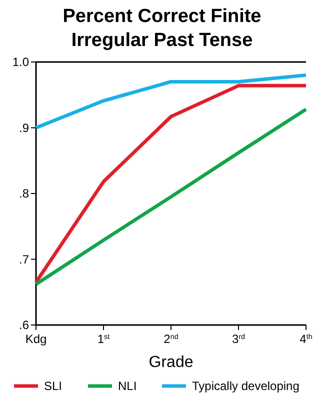 This screenshot has height=400, width=324. Describe the element at coordinates (162, 28) in the screenshot. I see `chart-title: Percent Correct Finite Irregular Past Tense` at that location.